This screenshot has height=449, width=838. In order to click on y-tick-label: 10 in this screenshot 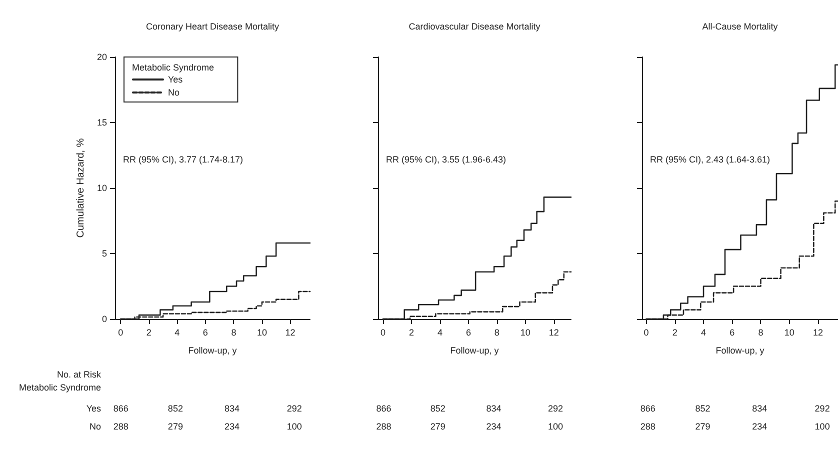, I will do `click(101, 188)`.